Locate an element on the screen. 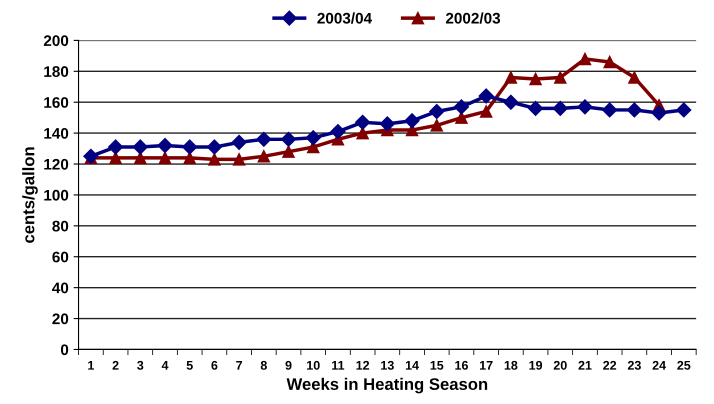 The image size is (714, 404). x-tick-label: 22 is located at coordinates (609, 365).